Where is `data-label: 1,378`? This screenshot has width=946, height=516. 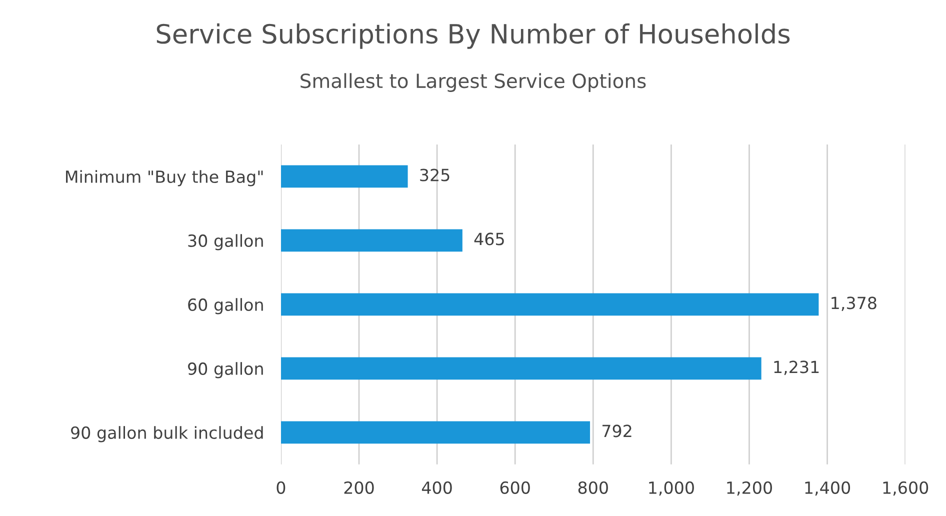
data-label: 1,378 is located at coordinates (854, 303).